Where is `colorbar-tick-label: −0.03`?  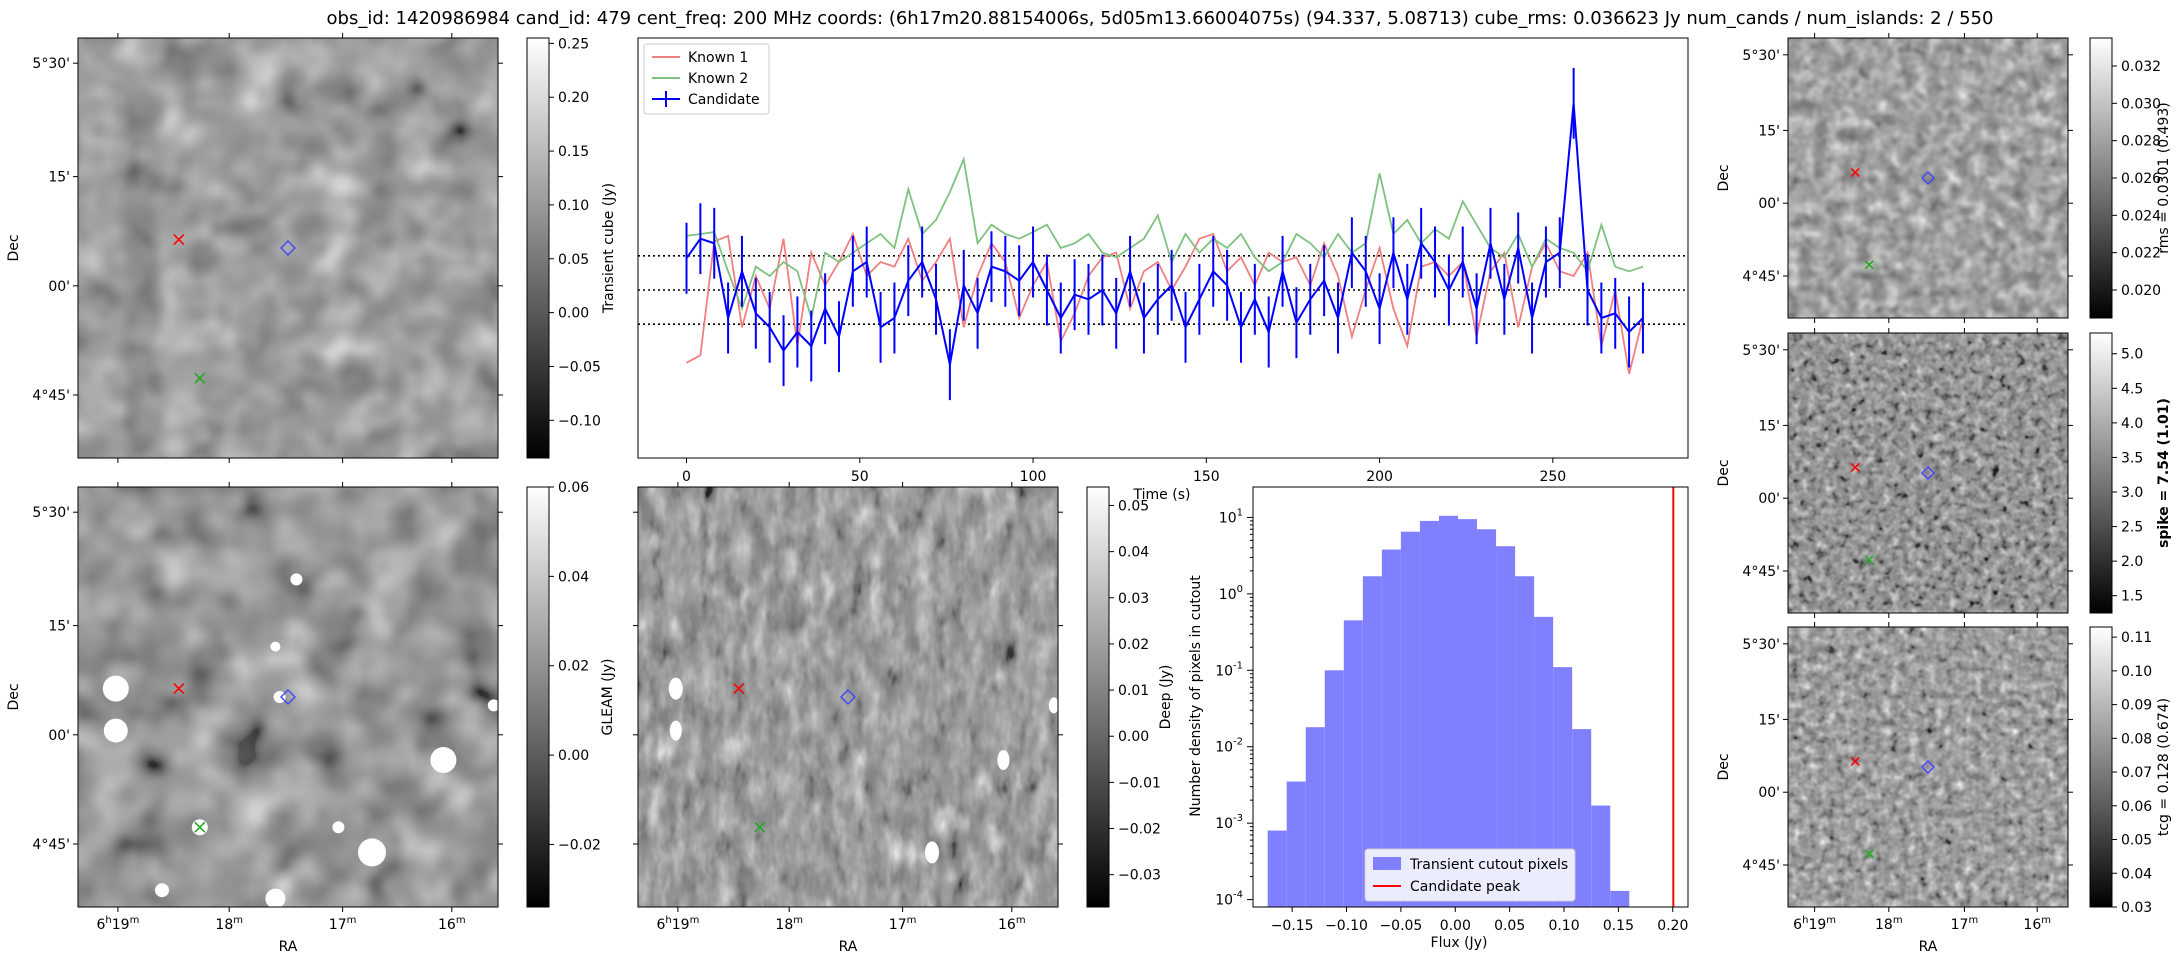
colorbar-tick-label: −0.03 is located at coordinates (1139, 876).